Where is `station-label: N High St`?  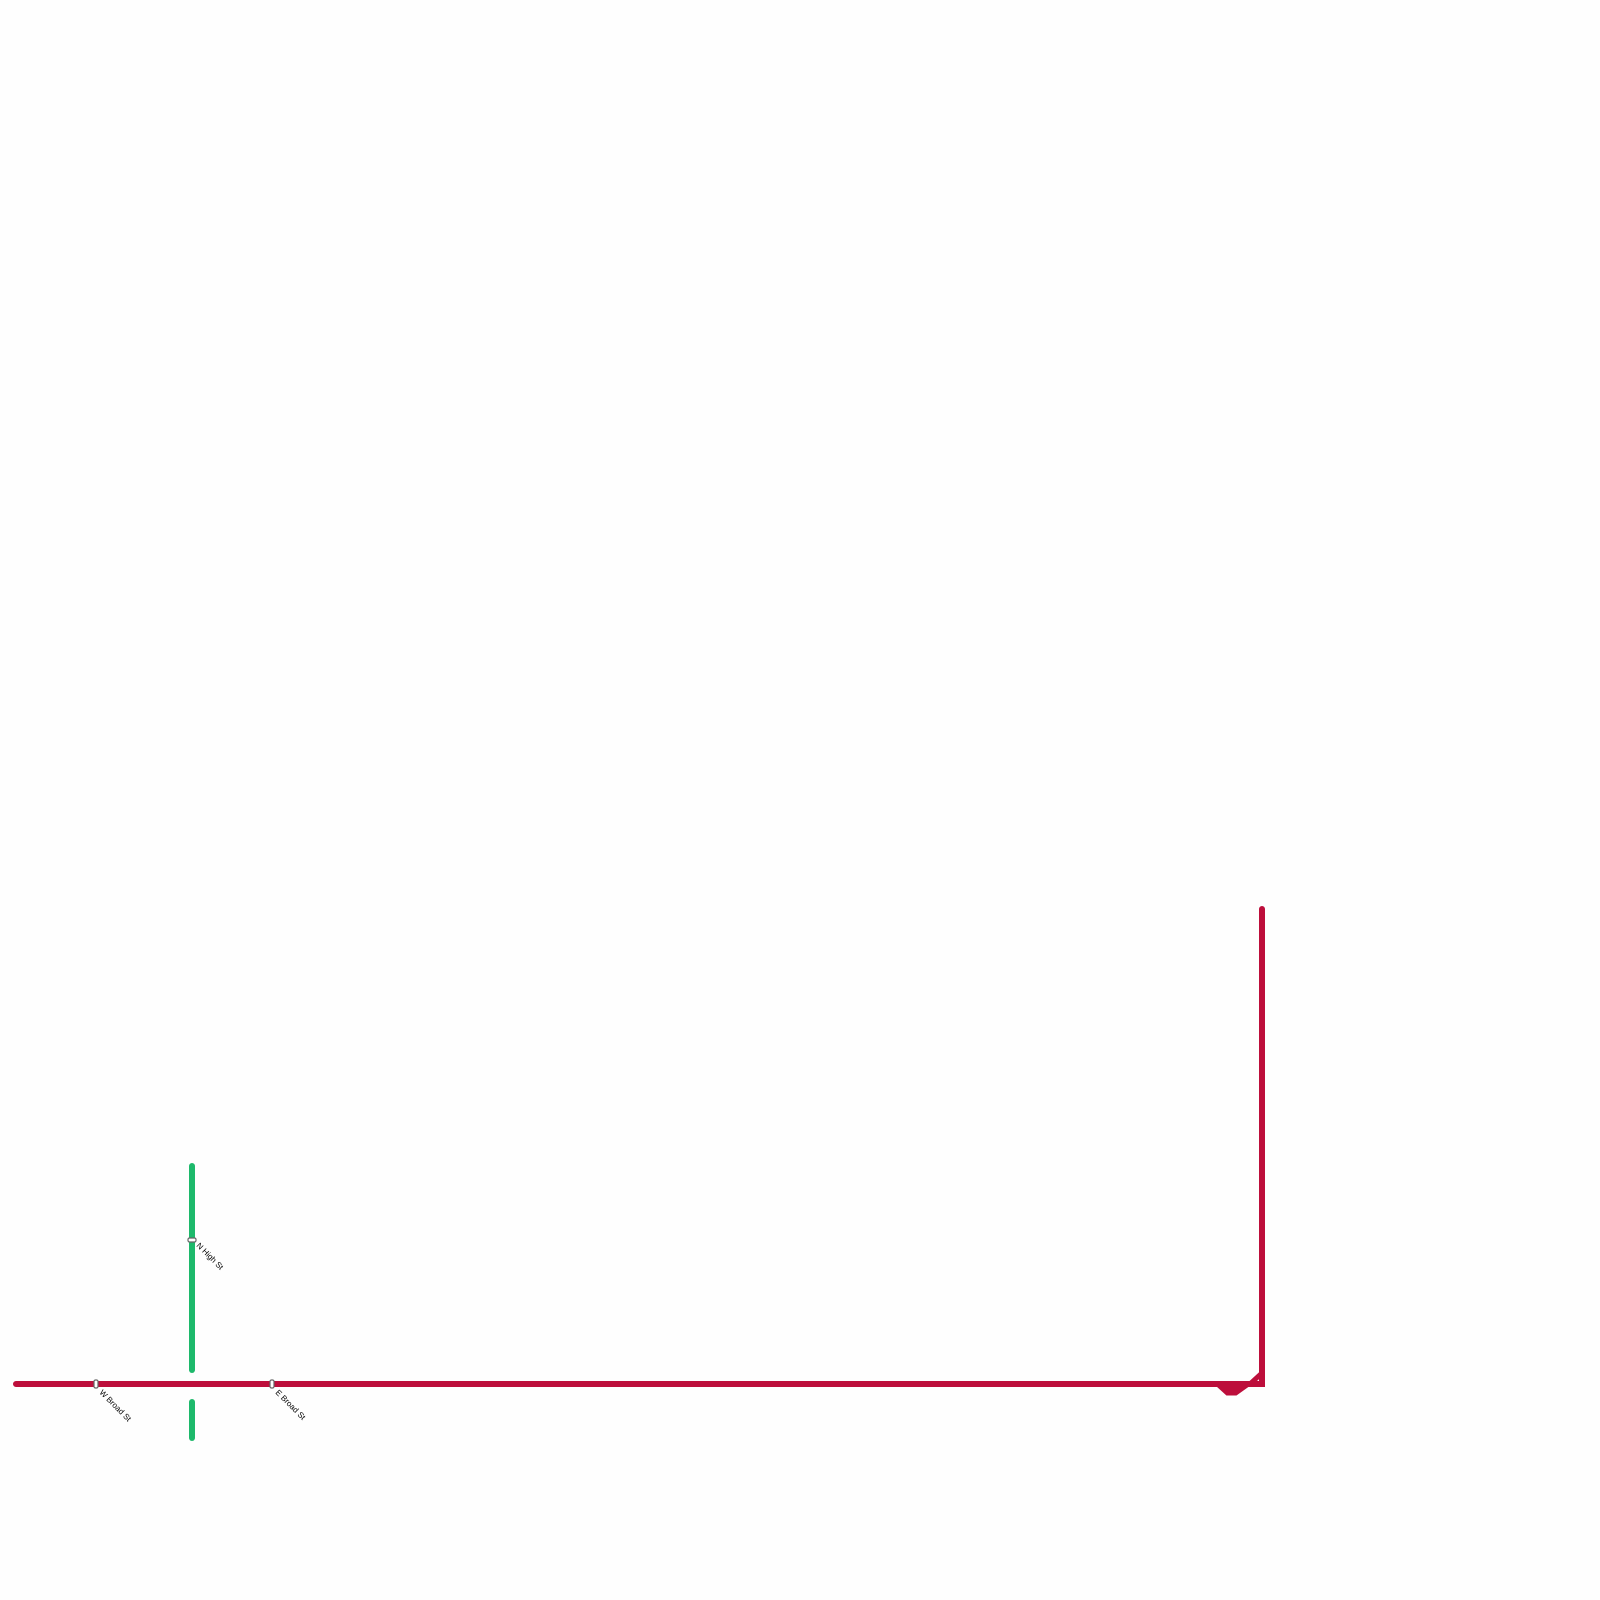 station-label: N High St is located at coordinates (210, 1256).